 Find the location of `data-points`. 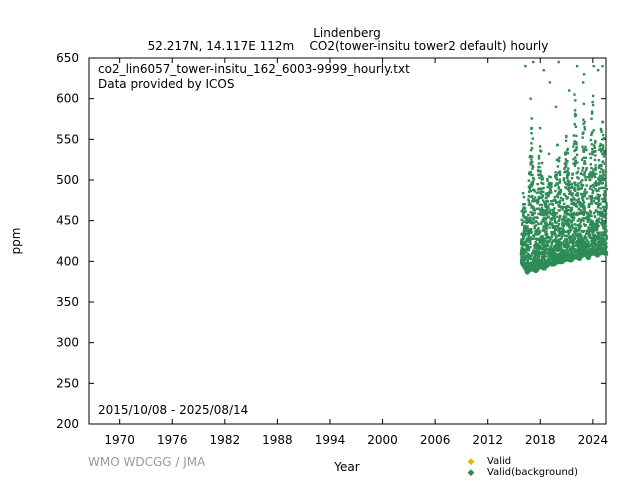

data-points is located at coordinates (564, 167).